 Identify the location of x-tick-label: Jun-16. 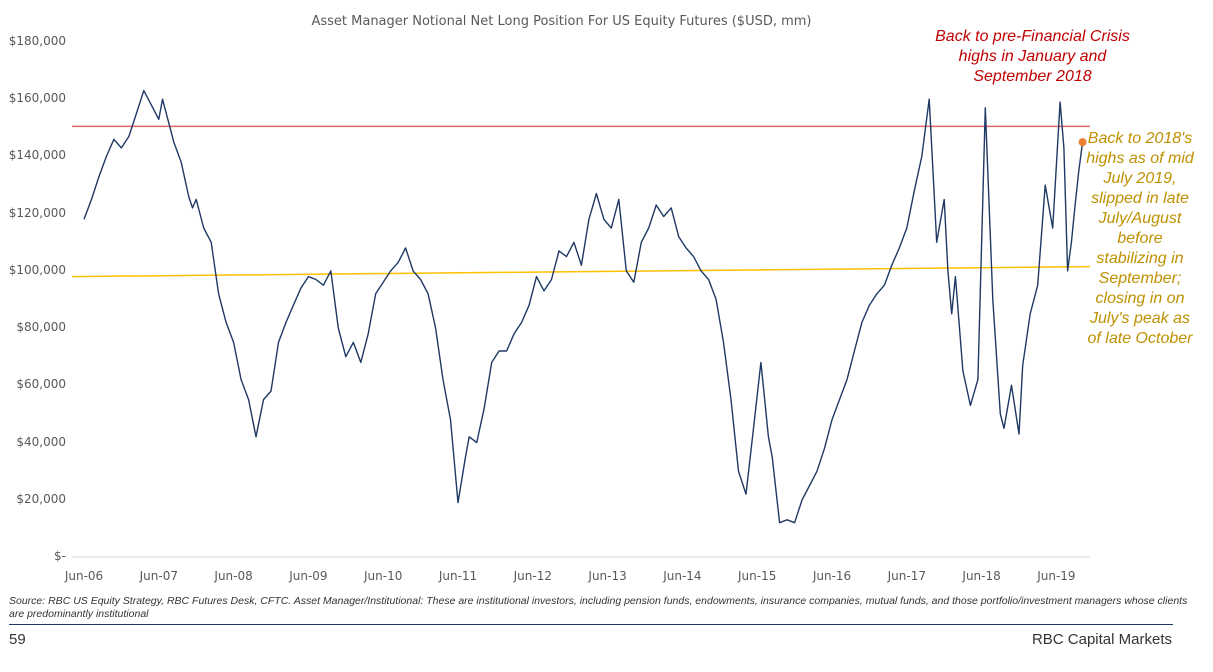
(832, 576).